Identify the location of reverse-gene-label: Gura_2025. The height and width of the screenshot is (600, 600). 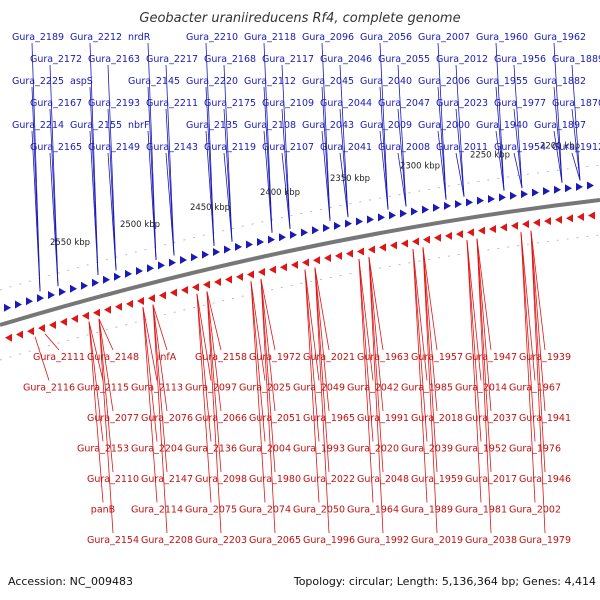
(265, 388).